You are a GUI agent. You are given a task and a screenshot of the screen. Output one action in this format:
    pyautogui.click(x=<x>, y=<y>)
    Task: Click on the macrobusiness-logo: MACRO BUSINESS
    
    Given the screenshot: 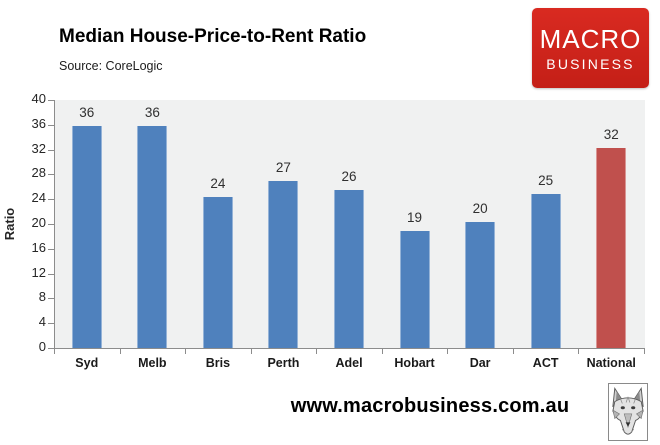 What is the action you would take?
    pyautogui.click(x=590, y=48)
    